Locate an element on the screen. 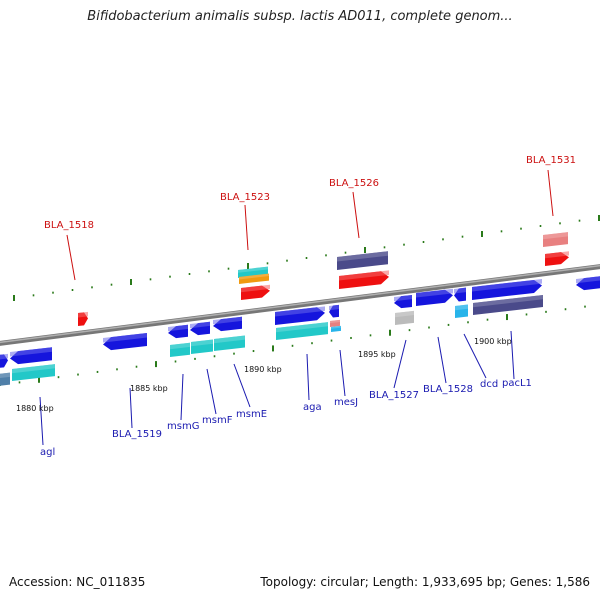  genome-backbone is located at coordinates (300, 305).